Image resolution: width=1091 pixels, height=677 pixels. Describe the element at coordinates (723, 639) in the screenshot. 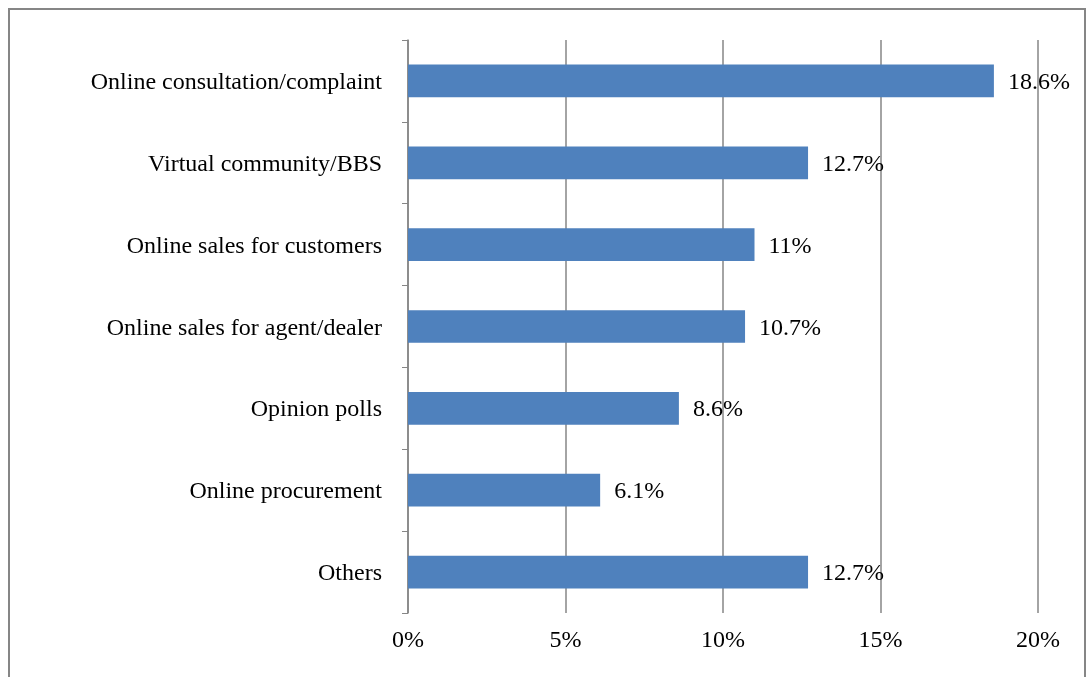

I see `x-tick-label: 10%` at that location.